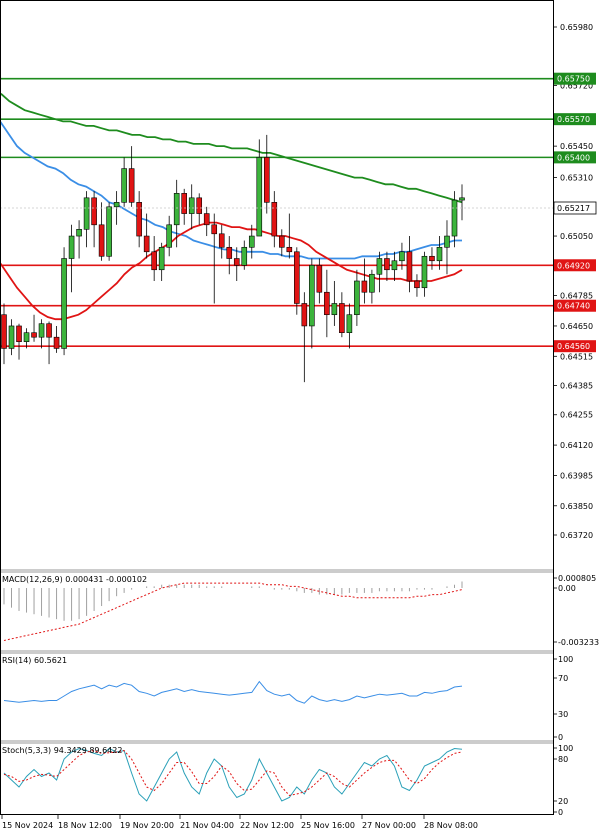  Describe the element at coordinates (563, 698) in the screenshot. I see `rsi-axis-ticks: 100 70 30 0` at that location.